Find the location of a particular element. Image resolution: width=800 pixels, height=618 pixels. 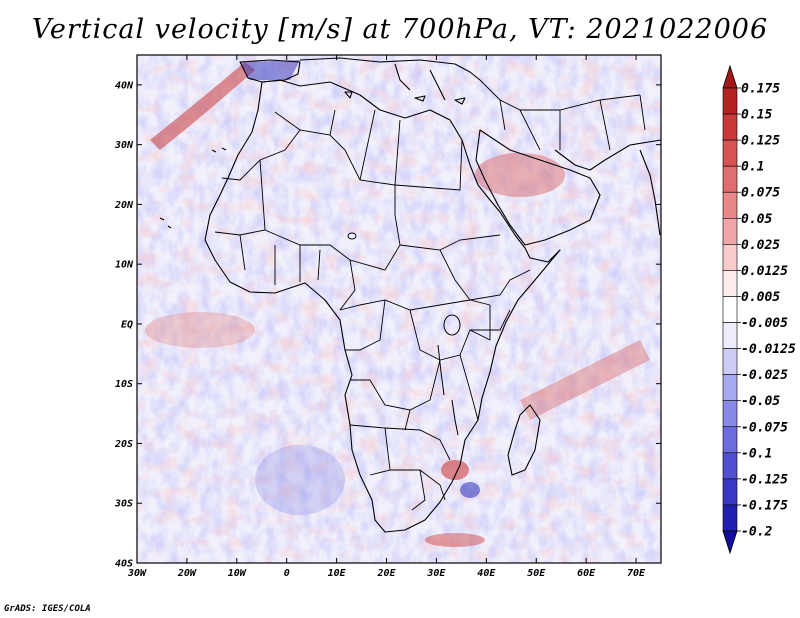

descent-core-southeast is located at coordinates (470, 490).